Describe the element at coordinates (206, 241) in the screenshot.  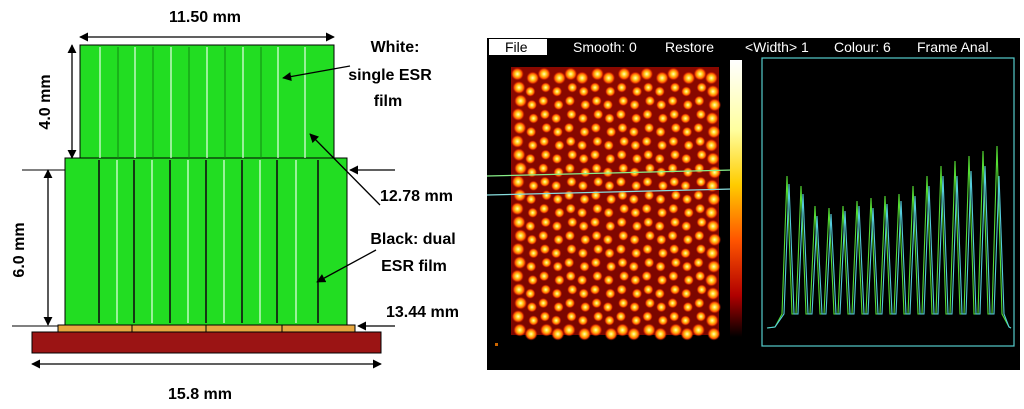
I see `lower-white-dividers` at that location.